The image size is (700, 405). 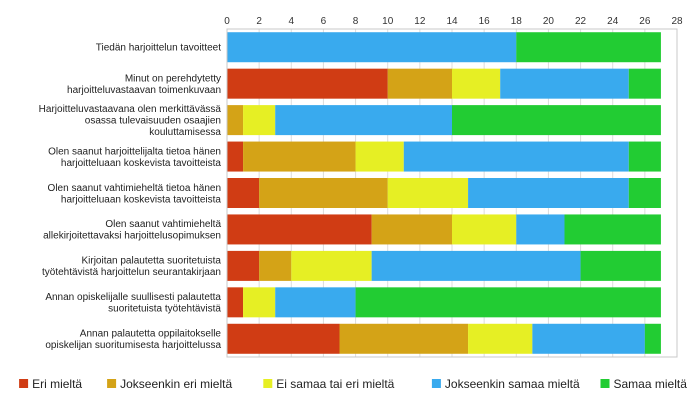 I want to click on x-tick-label: 22, so click(x=581, y=21).